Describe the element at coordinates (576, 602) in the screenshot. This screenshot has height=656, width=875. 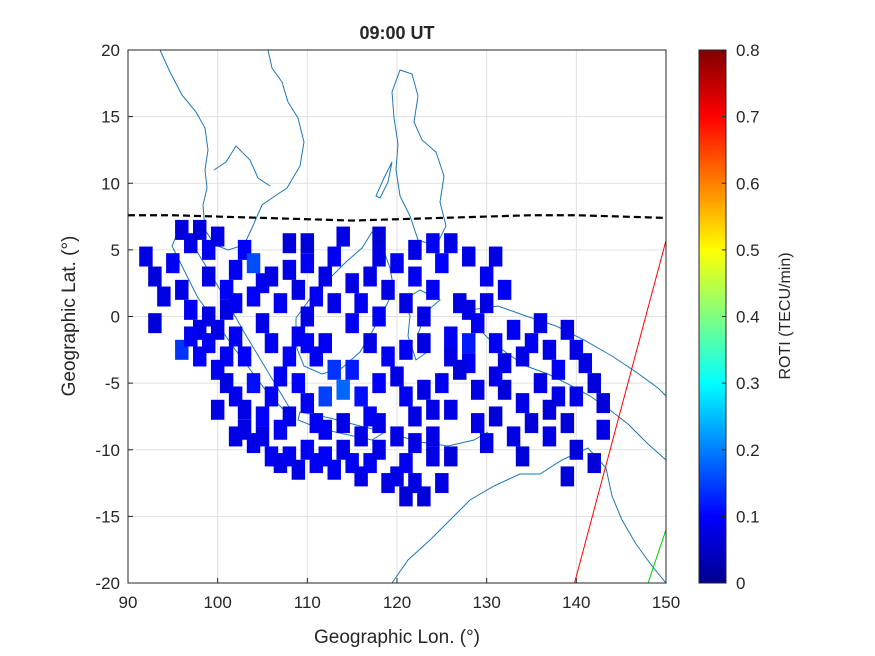
I see `x-tick-label: 140` at that location.